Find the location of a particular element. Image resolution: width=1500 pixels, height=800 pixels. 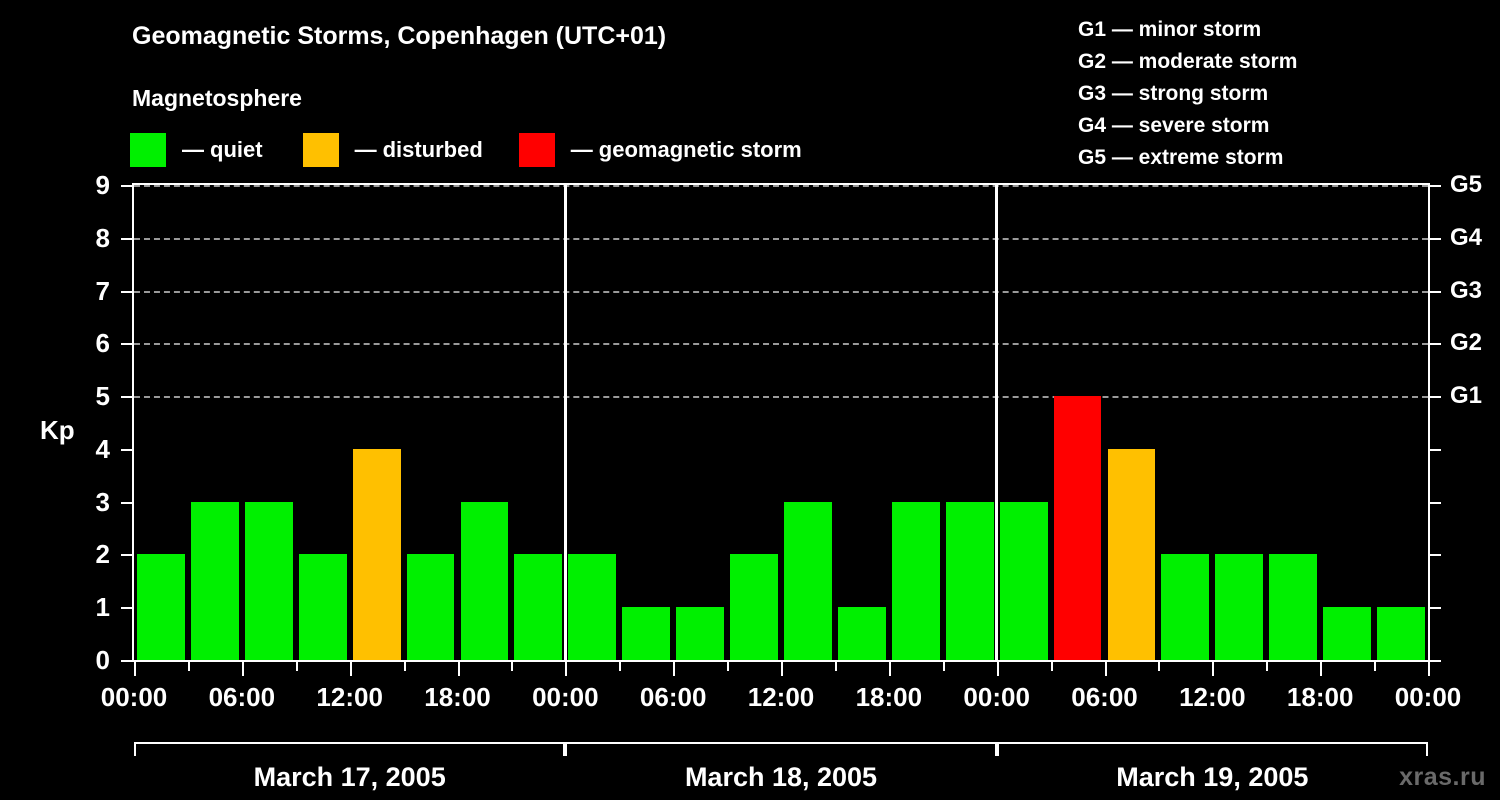

g-axis-label-g5: G5 is located at coordinates (1466, 184).